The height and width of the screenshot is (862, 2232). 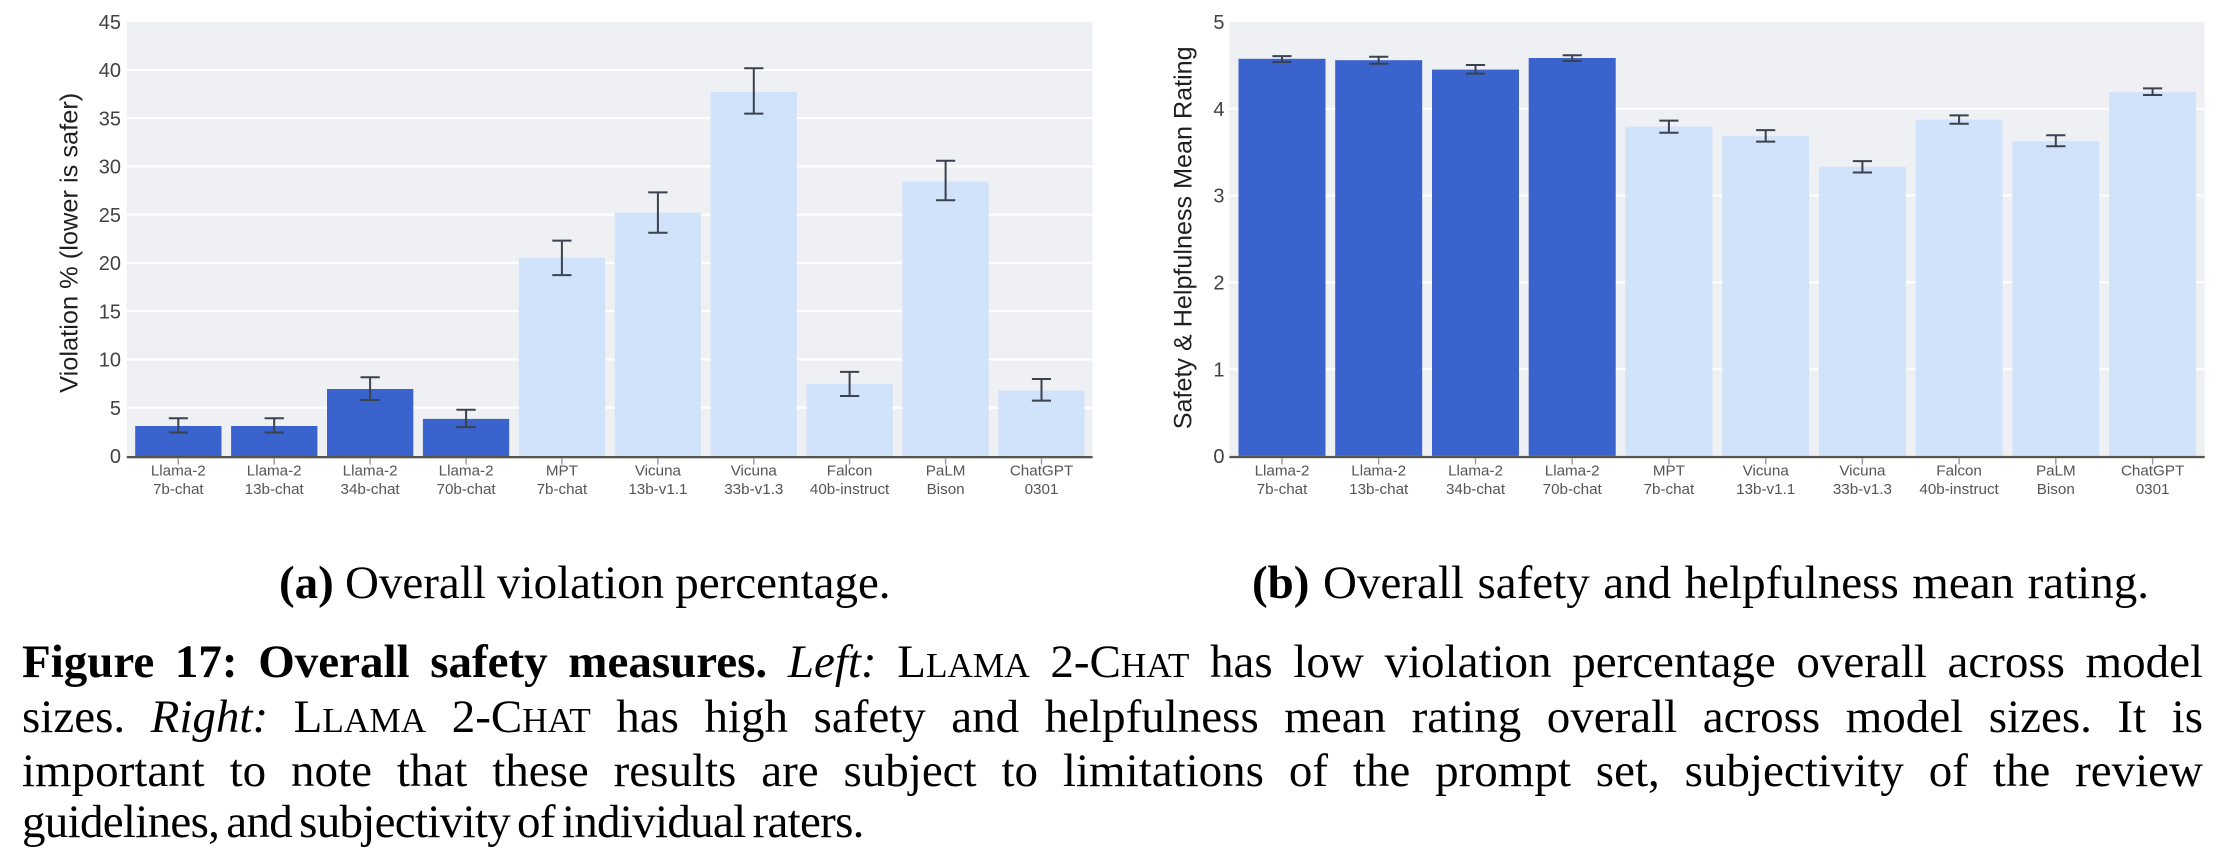 What do you see at coordinates (70, 243) in the screenshot?
I see `svg-text: Violation % (lower is safer)` at bounding box center [70, 243].